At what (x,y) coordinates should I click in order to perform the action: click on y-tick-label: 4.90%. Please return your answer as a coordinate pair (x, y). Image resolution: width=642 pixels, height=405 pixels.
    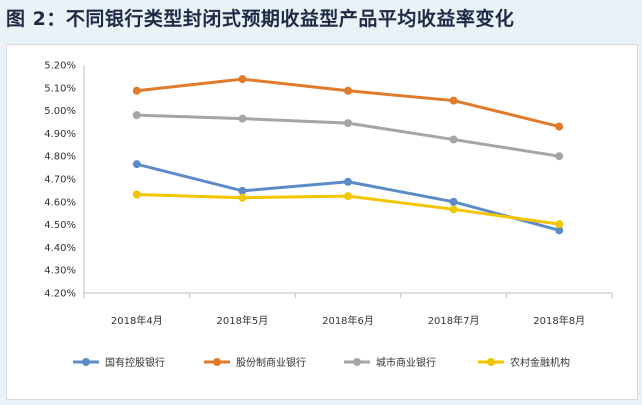
    Looking at the image, I should click on (60, 134).